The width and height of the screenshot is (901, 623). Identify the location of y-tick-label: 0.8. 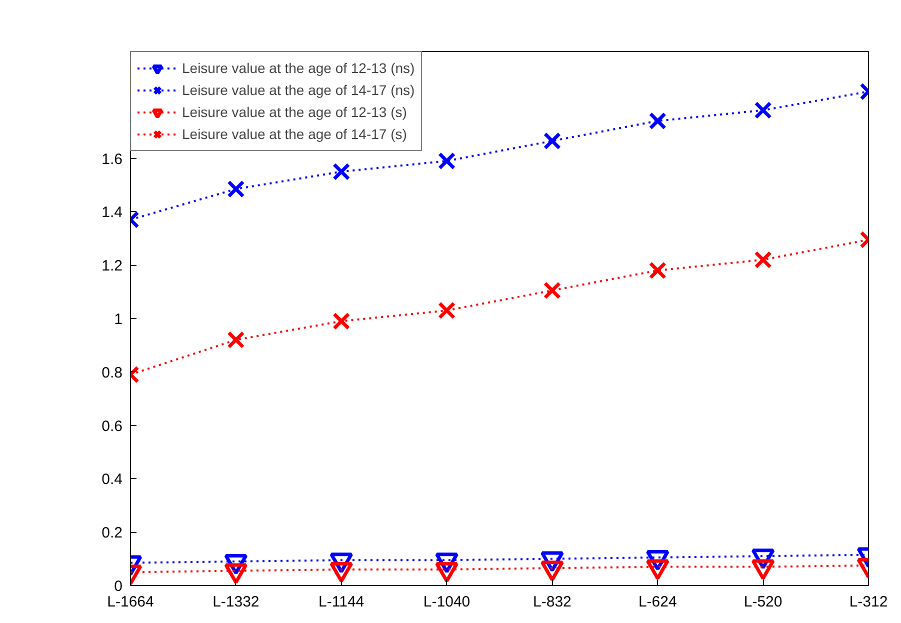
(112, 373).